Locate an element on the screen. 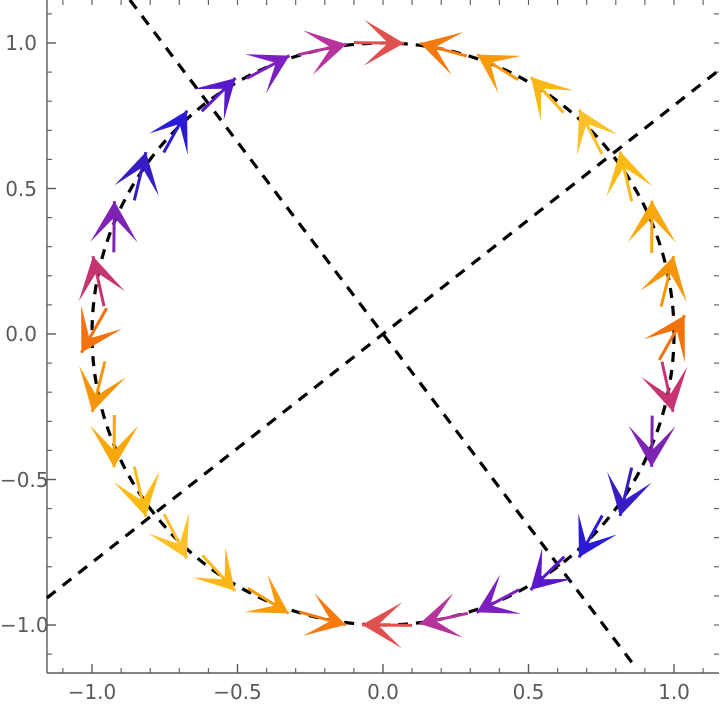  y-tick-label: 0.5 is located at coordinates (21, 188).